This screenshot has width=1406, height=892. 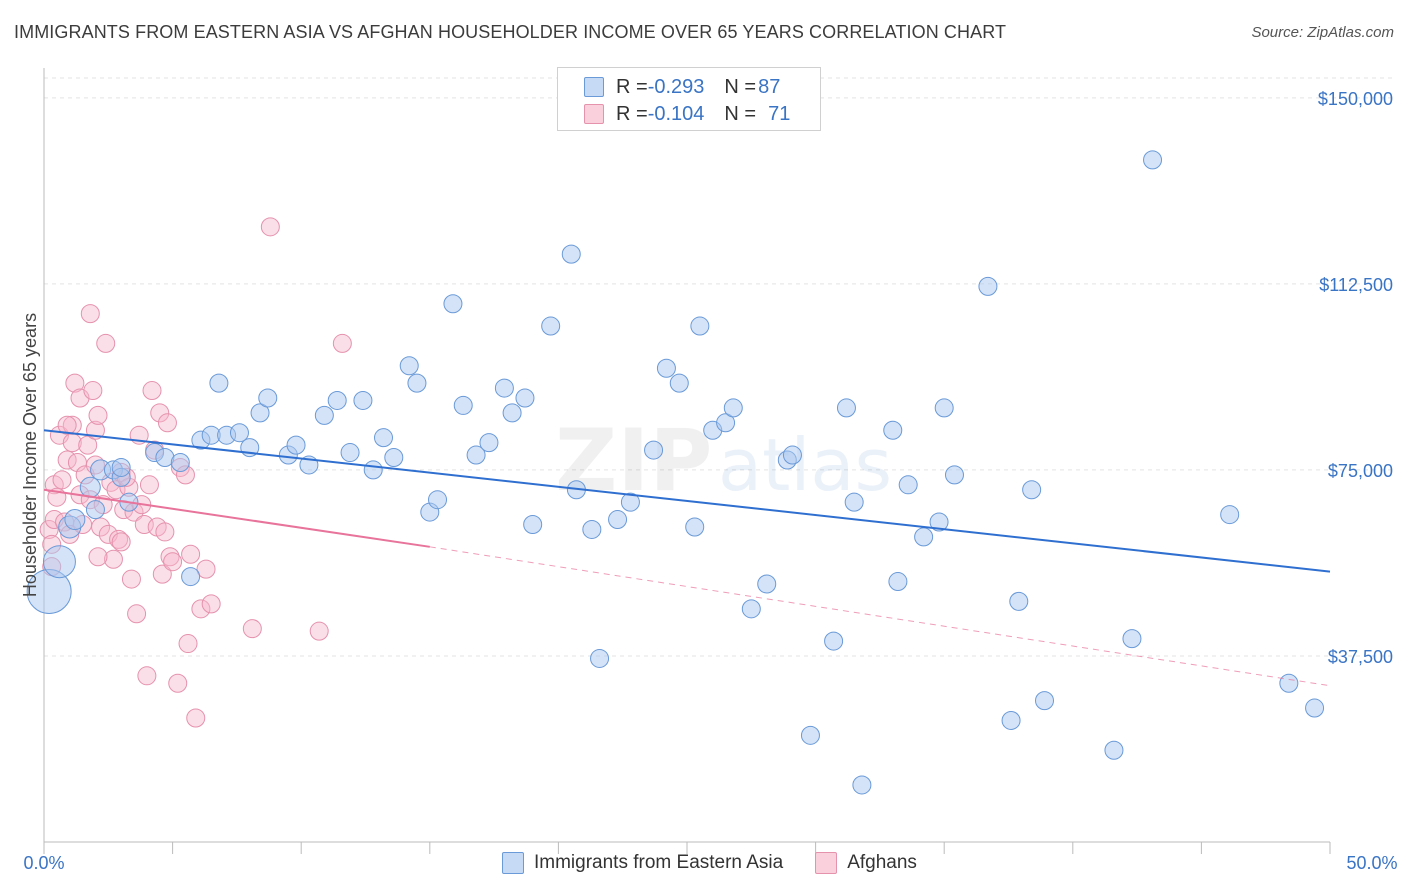 What do you see at coordinates (676, 113) in the screenshot?
I see `r-value: -0.104` at bounding box center [676, 113].